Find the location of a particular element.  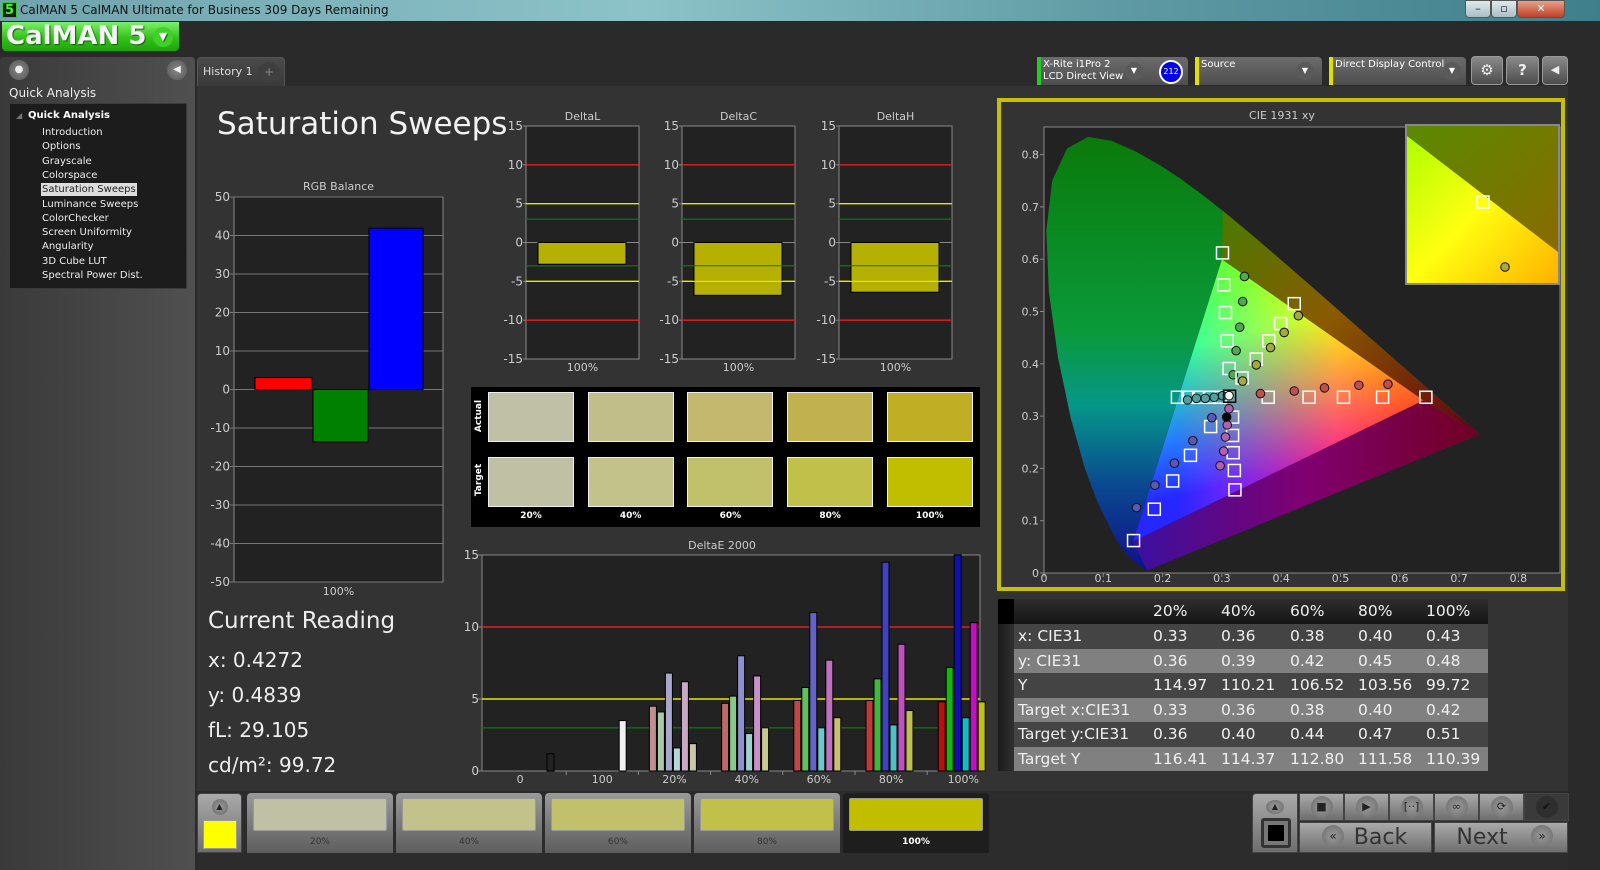

current-color-swatch is located at coordinates (220, 834).